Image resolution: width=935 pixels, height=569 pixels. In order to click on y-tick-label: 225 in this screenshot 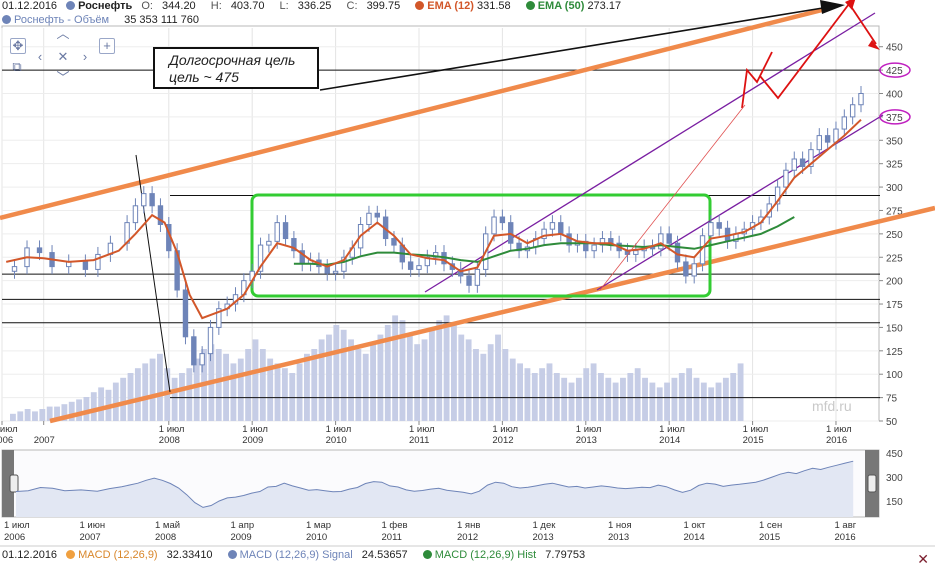, I will do `click(894, 258)`.